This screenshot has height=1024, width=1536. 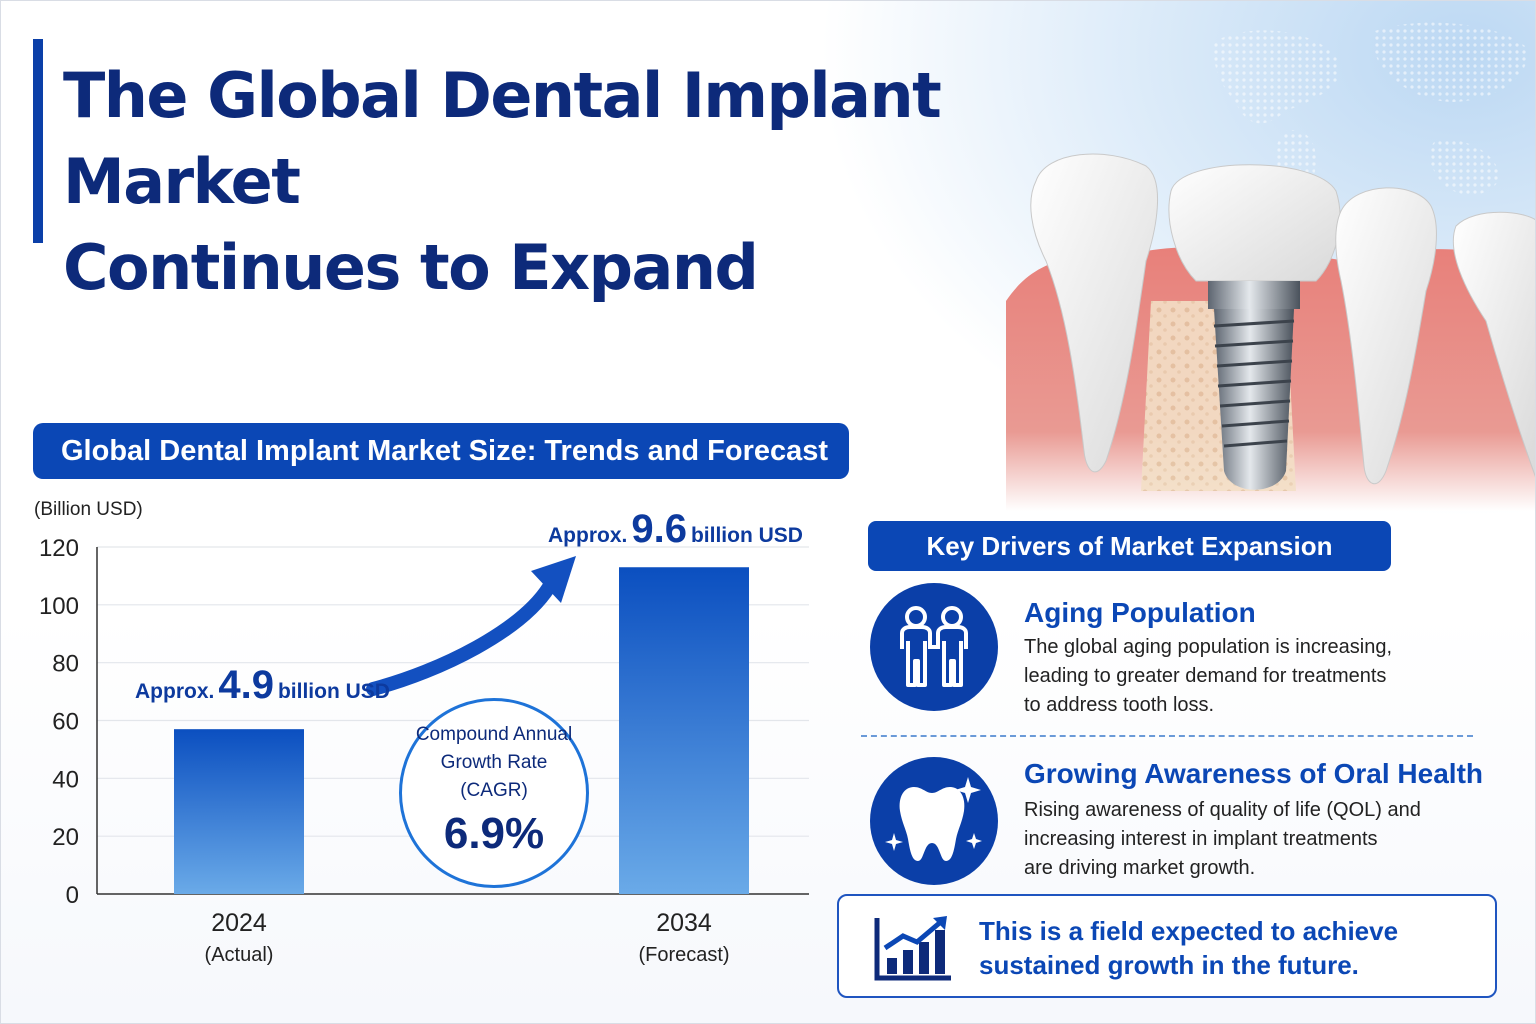 What do you see at coordinates (588, 535) in the screenshot?
I see `annotation-2034-prefix: Approx.` at bounding box center [588, 535].